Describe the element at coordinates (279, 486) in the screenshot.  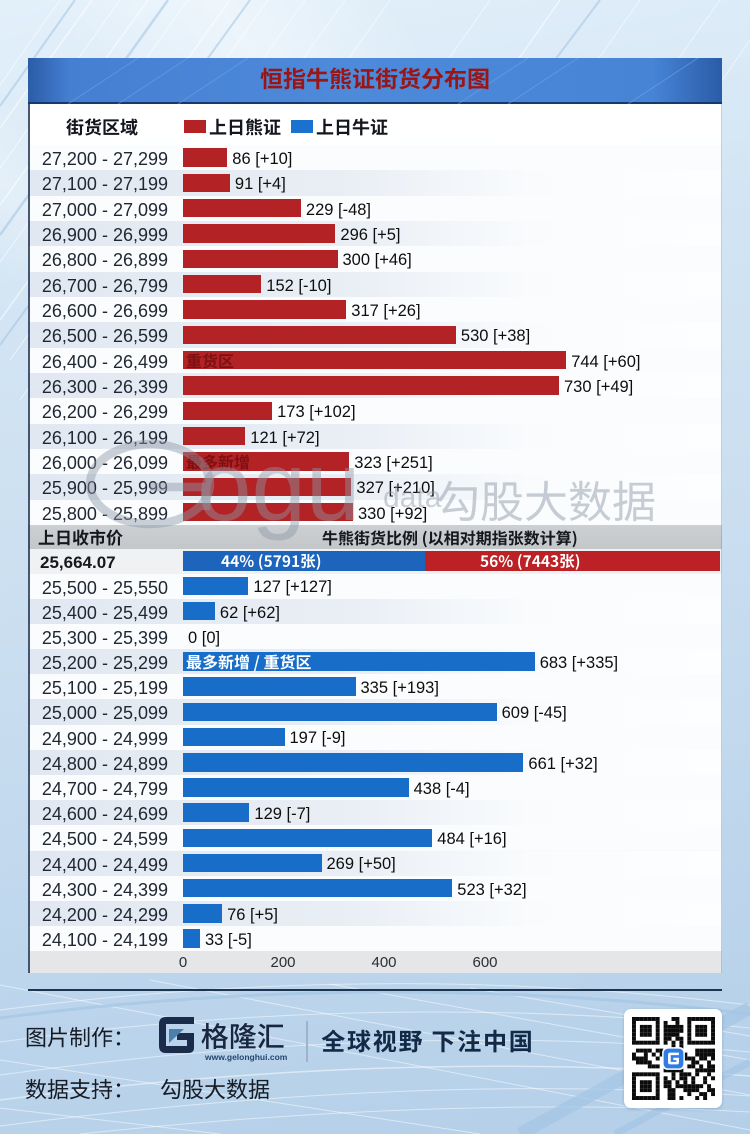
I see `svg-text: ogu` at that location.